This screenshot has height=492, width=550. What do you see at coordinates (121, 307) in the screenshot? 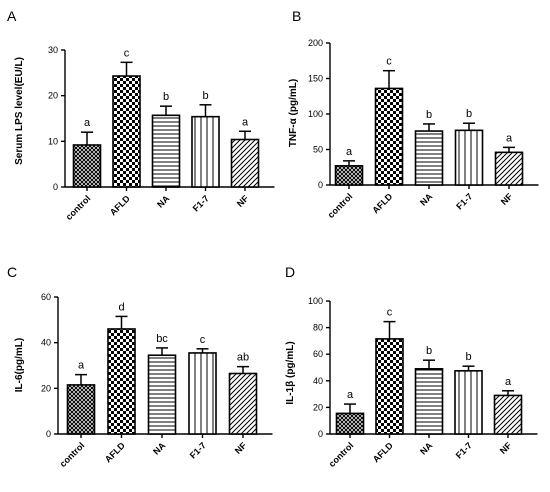
I see `significance-label: d` at bounding box center [121, 307].